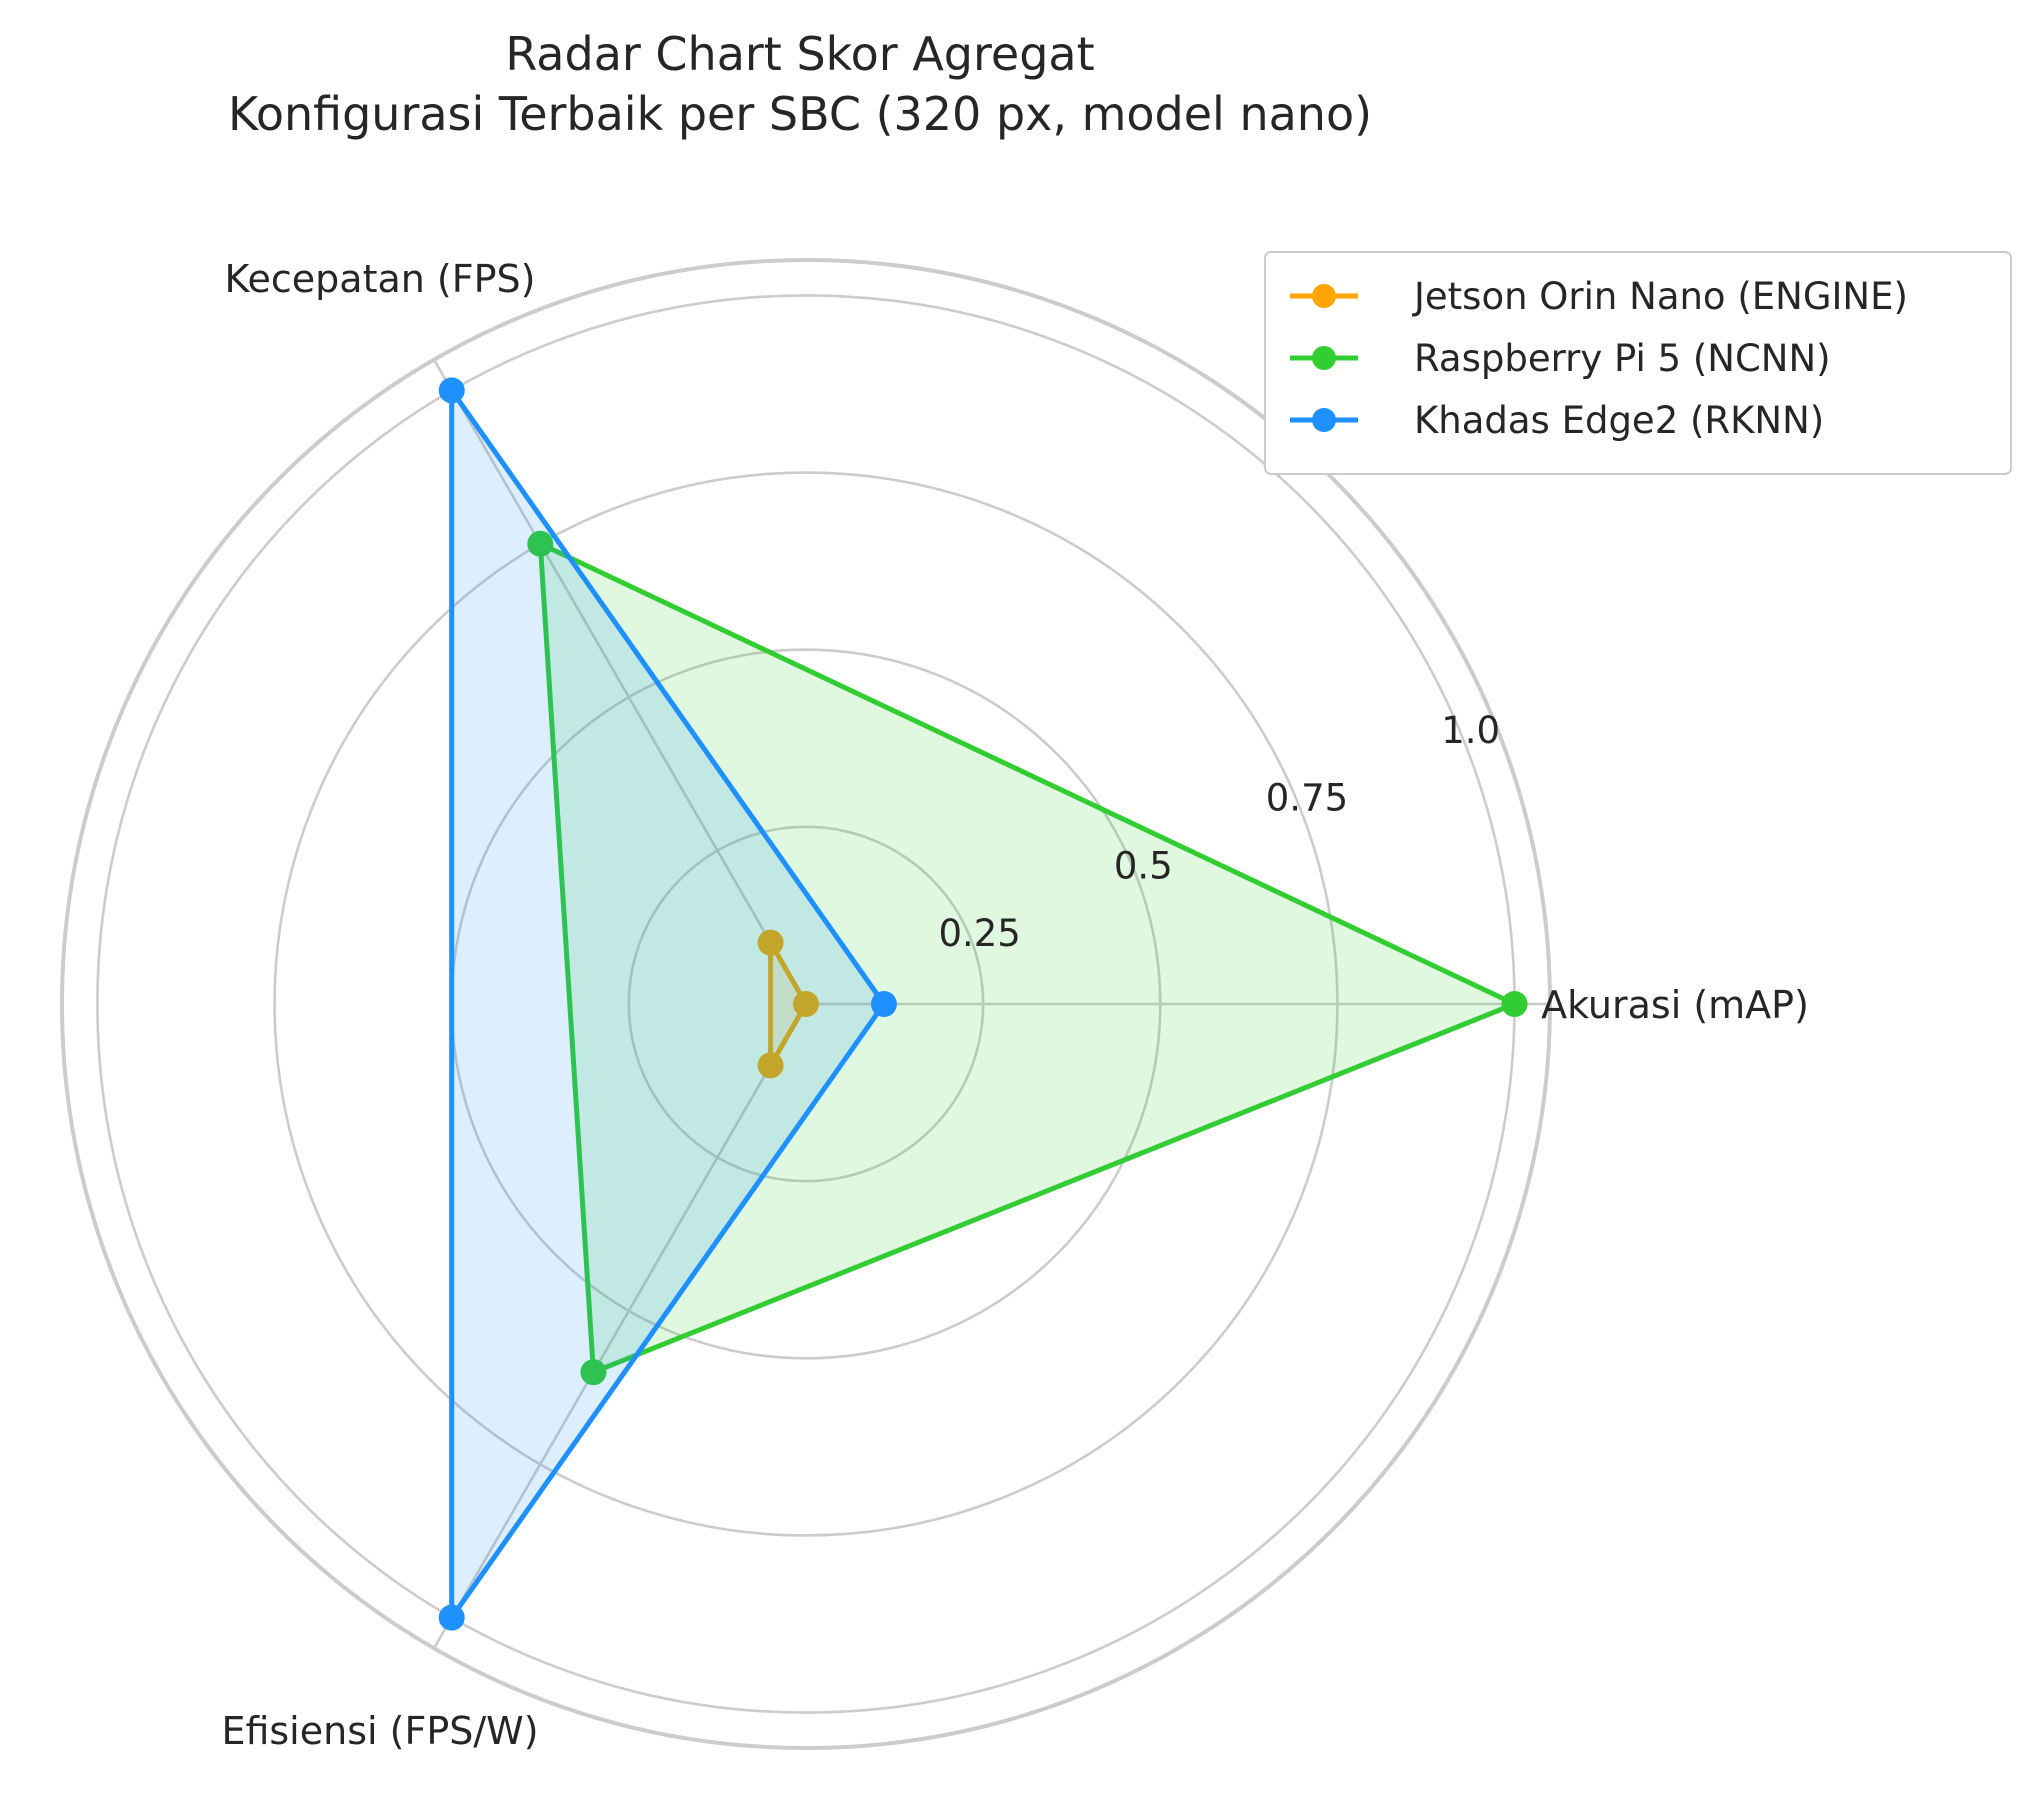 The width and height of the screenshot is (2032, 1802). What do you see at coordinates (1307, 798) in the screenshot?
I see `radial-tick-label: 0.75` at bounding box center [1307, 798].